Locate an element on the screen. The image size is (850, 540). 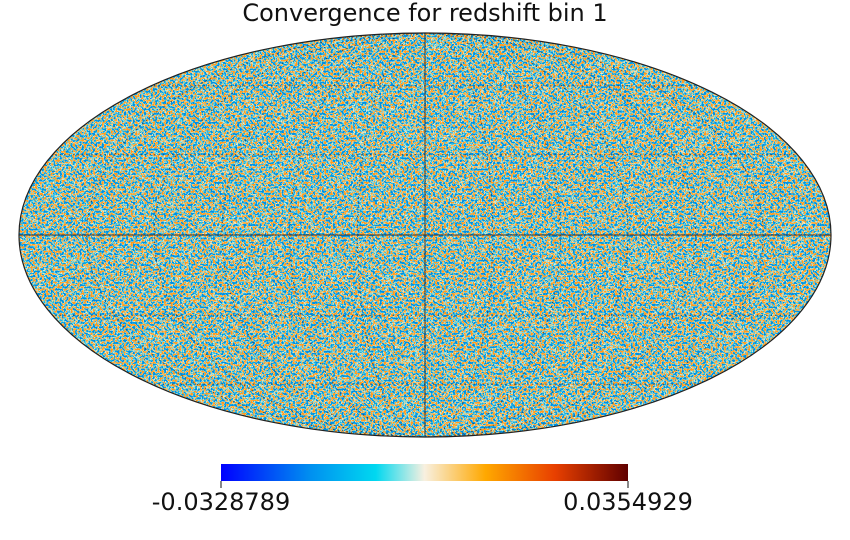
colorbar-max-label: 0.0354929 is located at coordinates (628, 502).